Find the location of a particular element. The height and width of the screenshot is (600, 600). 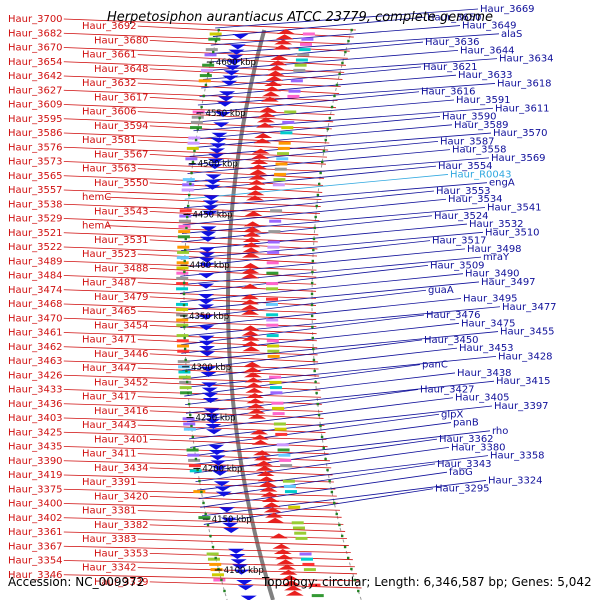

right-gene-label: Haur_3554 is located at coordinates (465, 166).